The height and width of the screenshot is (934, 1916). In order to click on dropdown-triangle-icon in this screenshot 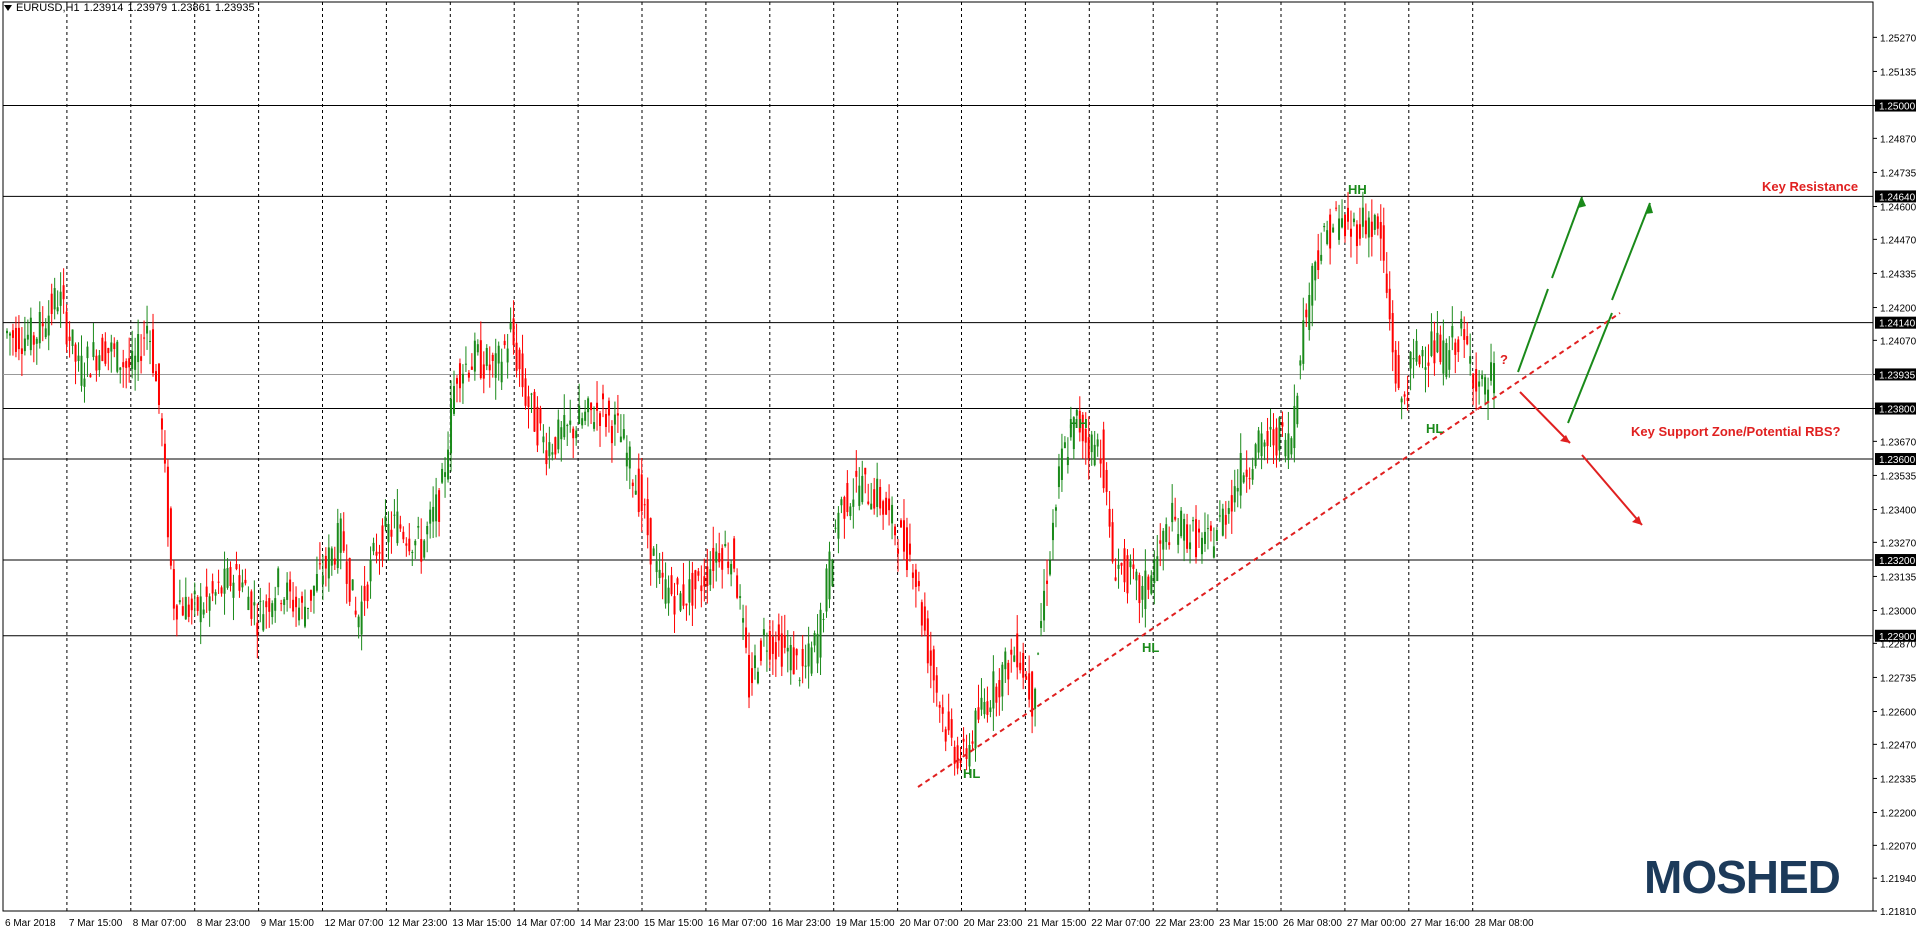, I will do `click(8, 8)`.